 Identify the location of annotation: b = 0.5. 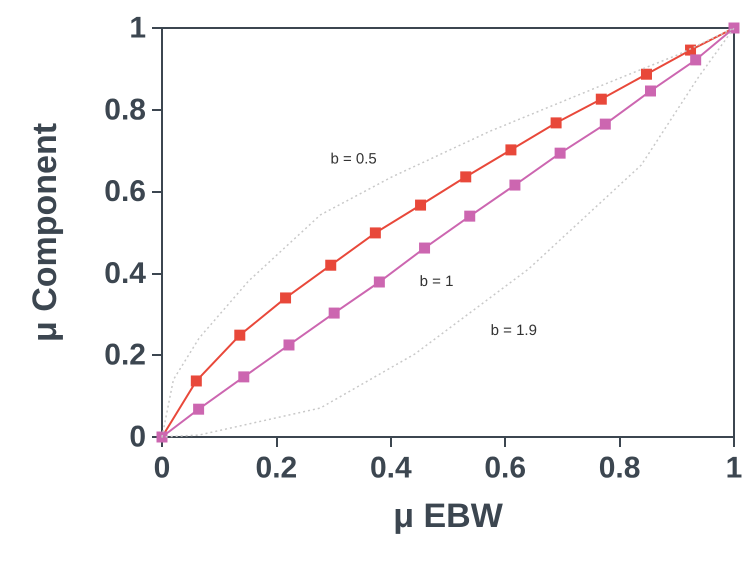
(353, 159).